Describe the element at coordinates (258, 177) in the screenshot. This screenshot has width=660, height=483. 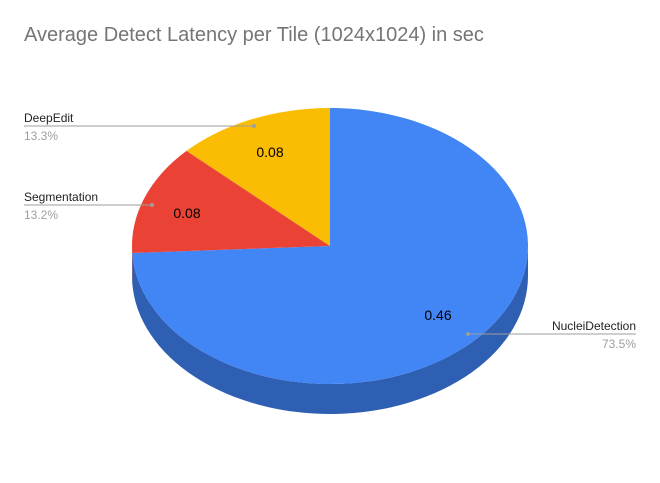
I see `pie-slice-deepedit` at that location.